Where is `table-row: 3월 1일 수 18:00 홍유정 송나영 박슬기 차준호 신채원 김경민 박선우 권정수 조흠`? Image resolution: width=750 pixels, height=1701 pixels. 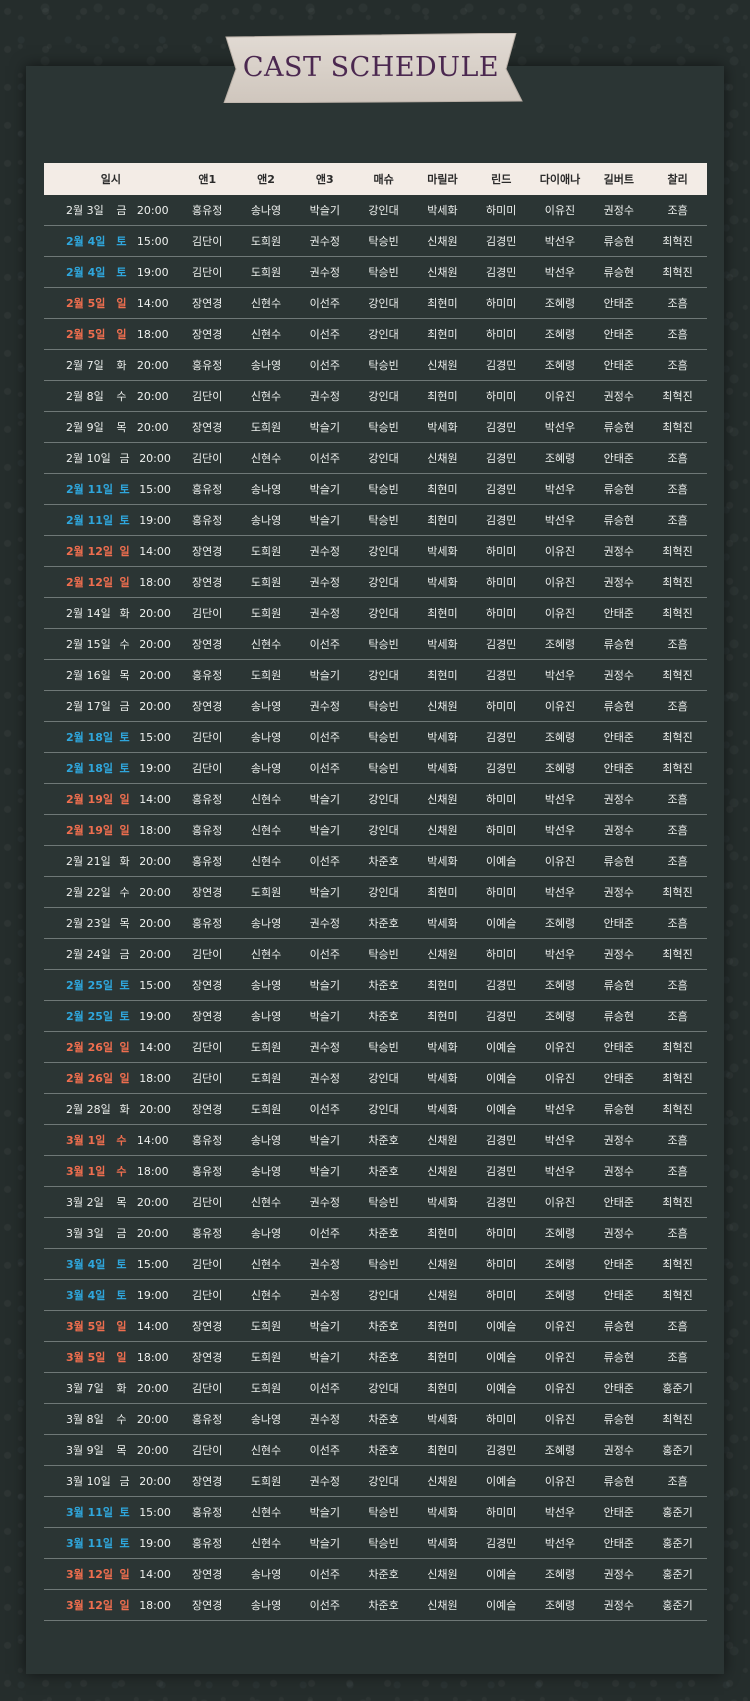
table-row: 3월 1일 수 18:00 홍유정 송나영 박슬기 차준호 신채원 김경민 박선우 권정수 조흠 is located at coordinates (375, 1171).